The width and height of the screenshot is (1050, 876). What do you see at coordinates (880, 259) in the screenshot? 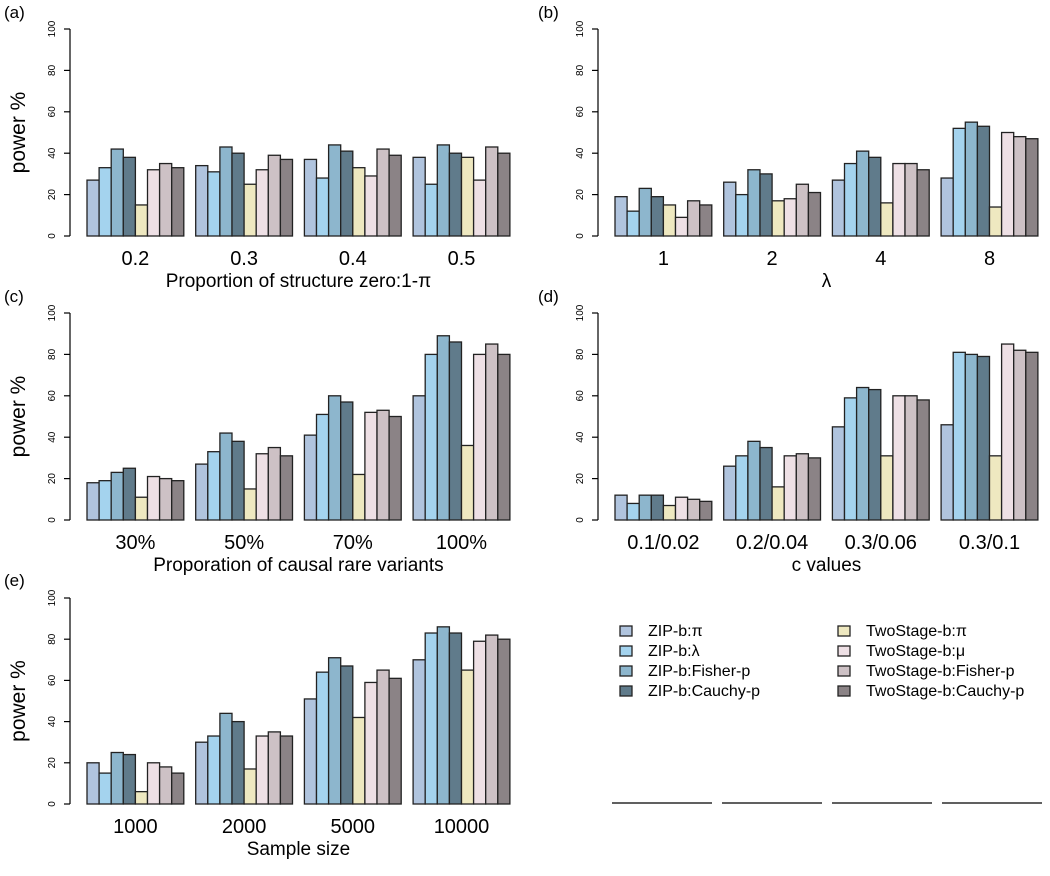
I see `x-tick-label: 4` at bounding box center [880, 259].